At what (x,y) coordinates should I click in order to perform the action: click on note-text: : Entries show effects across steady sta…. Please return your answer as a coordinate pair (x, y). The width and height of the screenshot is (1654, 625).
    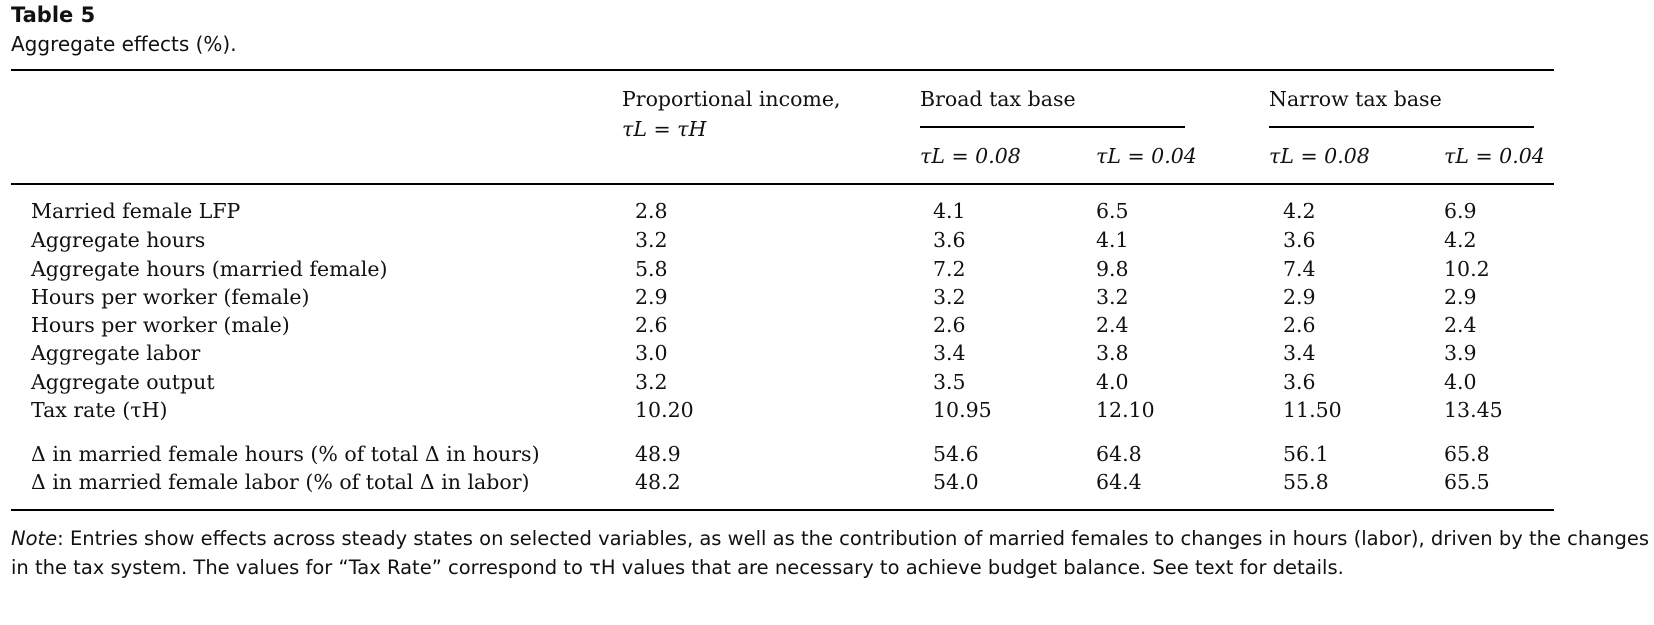
    Looking at the image, I should click on (830, 553).